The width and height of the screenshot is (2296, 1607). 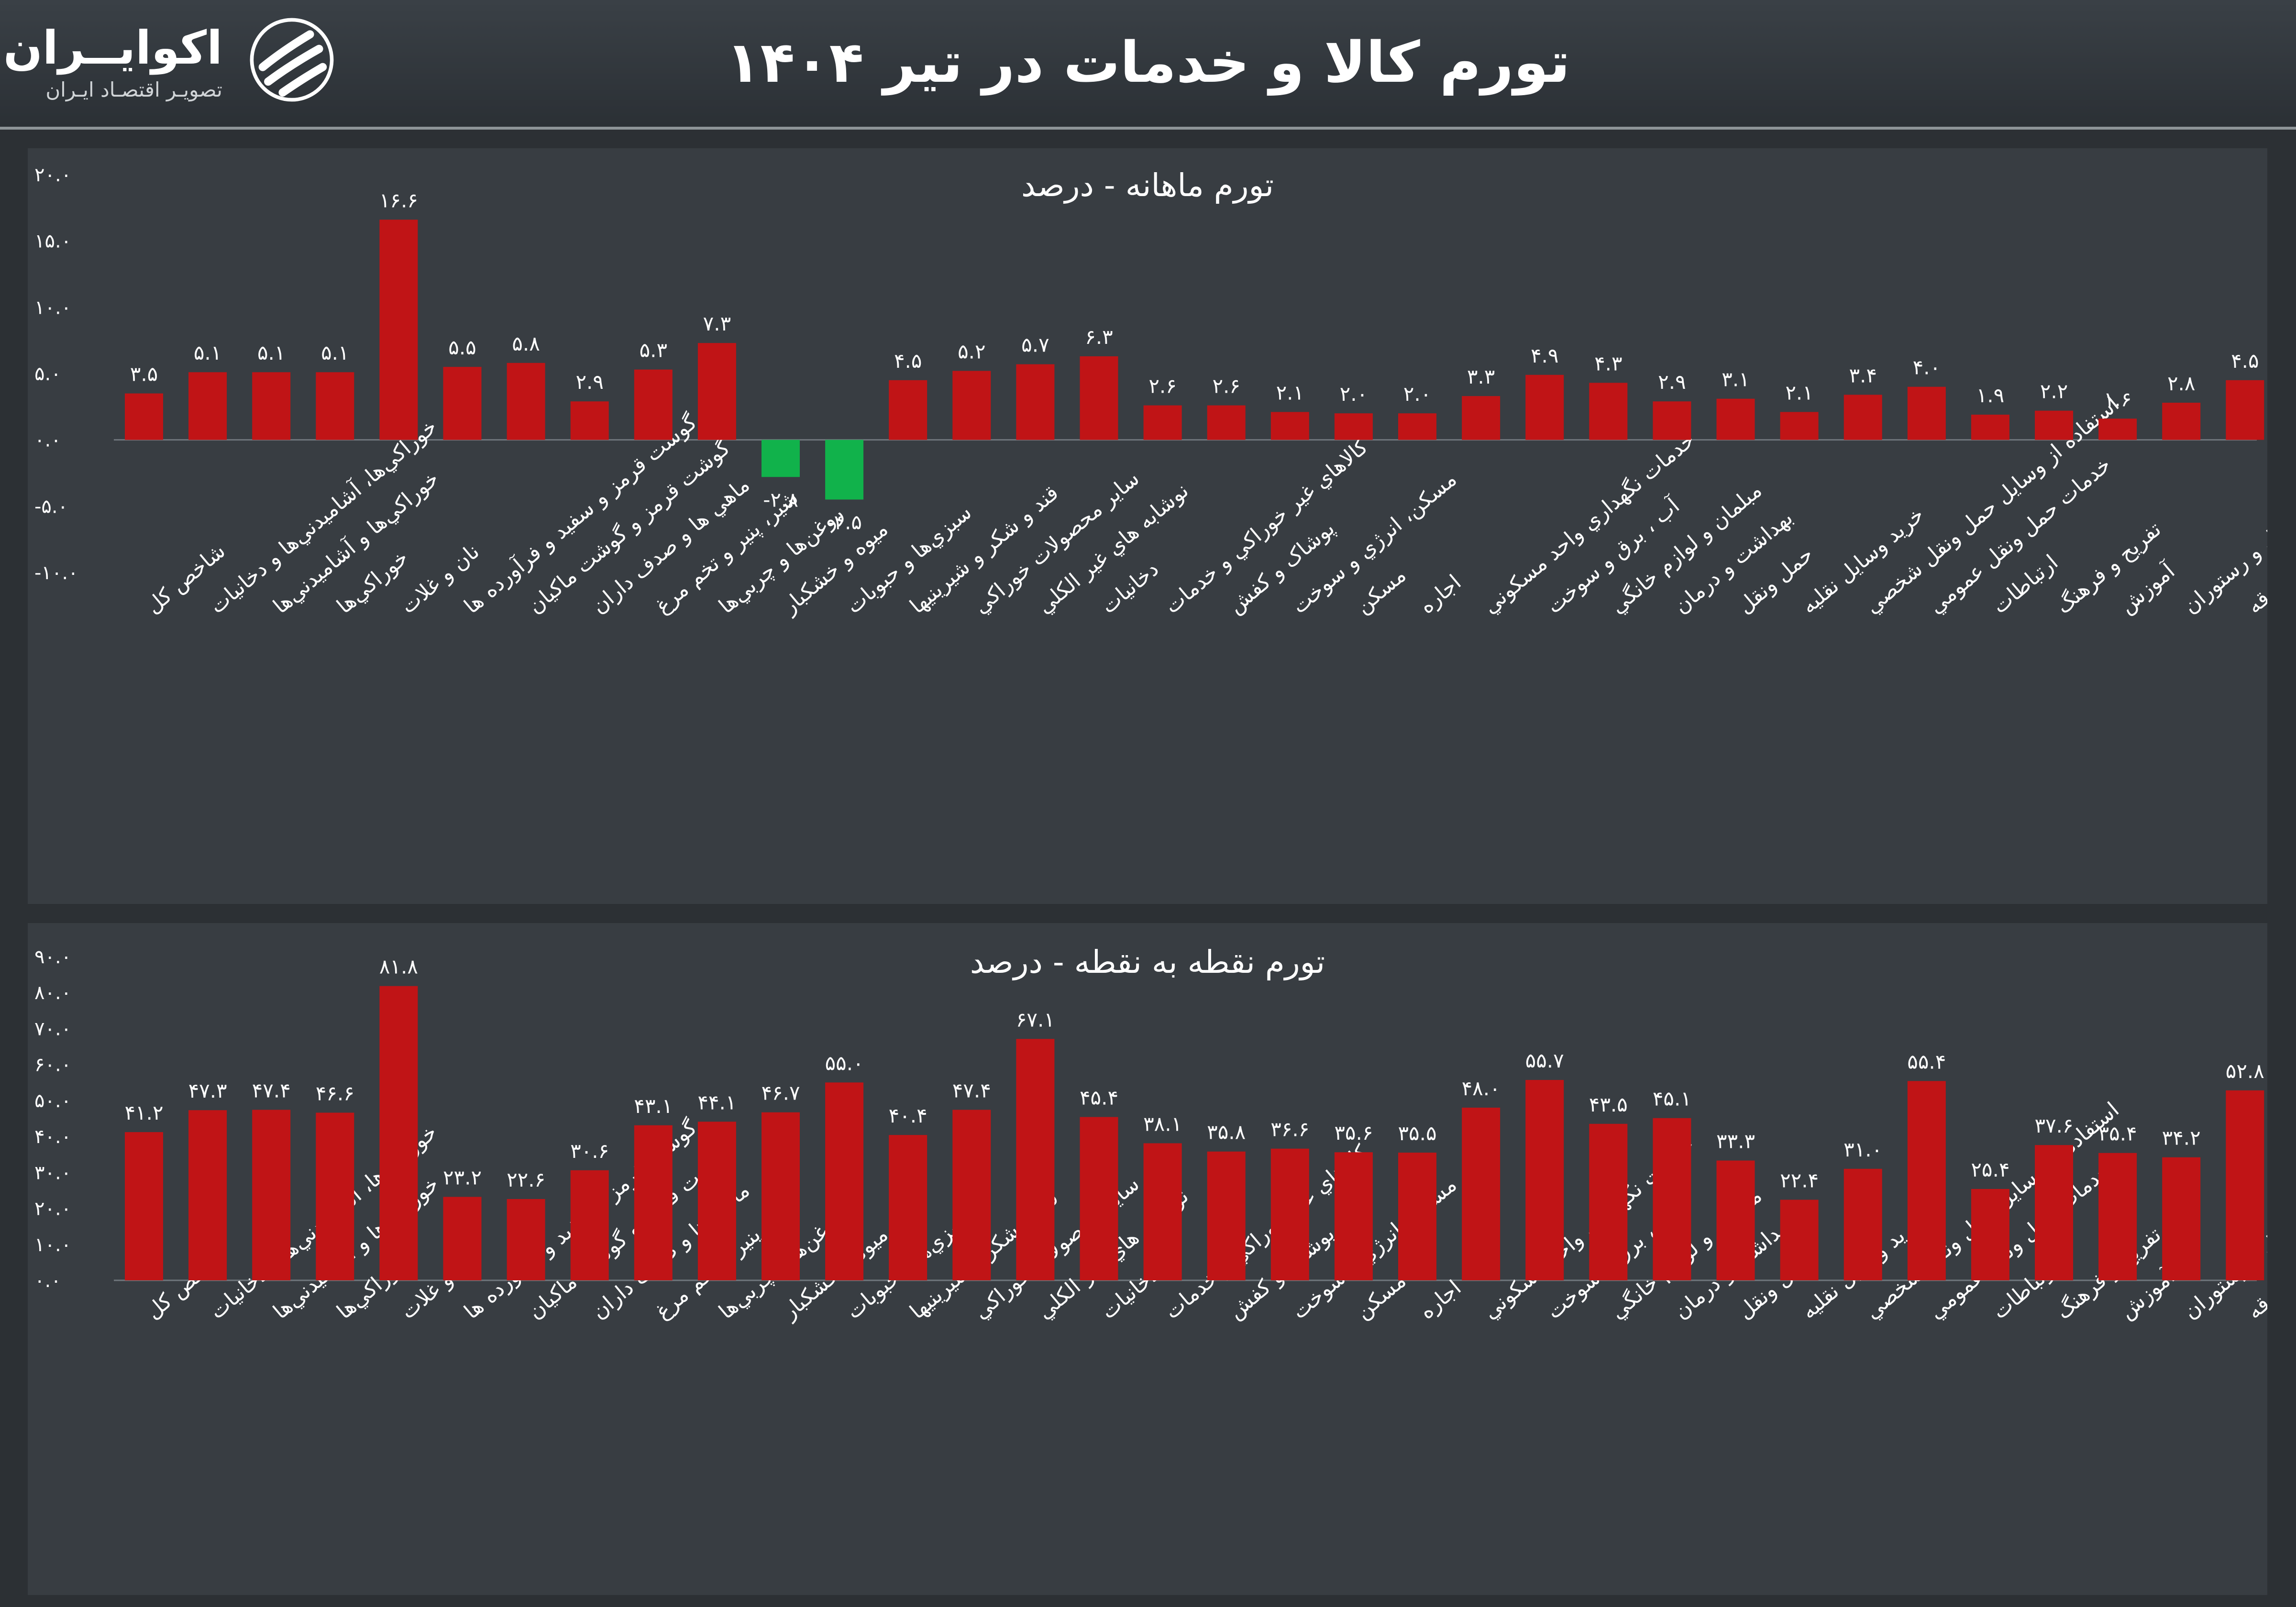 I want to click on brand-name: اکوایــران, so click(x=112, y=48).